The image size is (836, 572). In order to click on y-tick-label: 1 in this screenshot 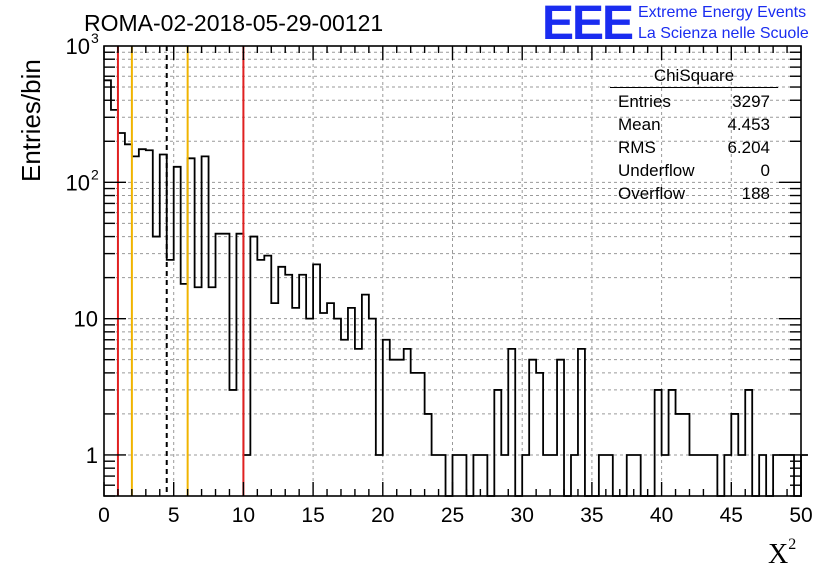, I will do `click(92, 455)`.